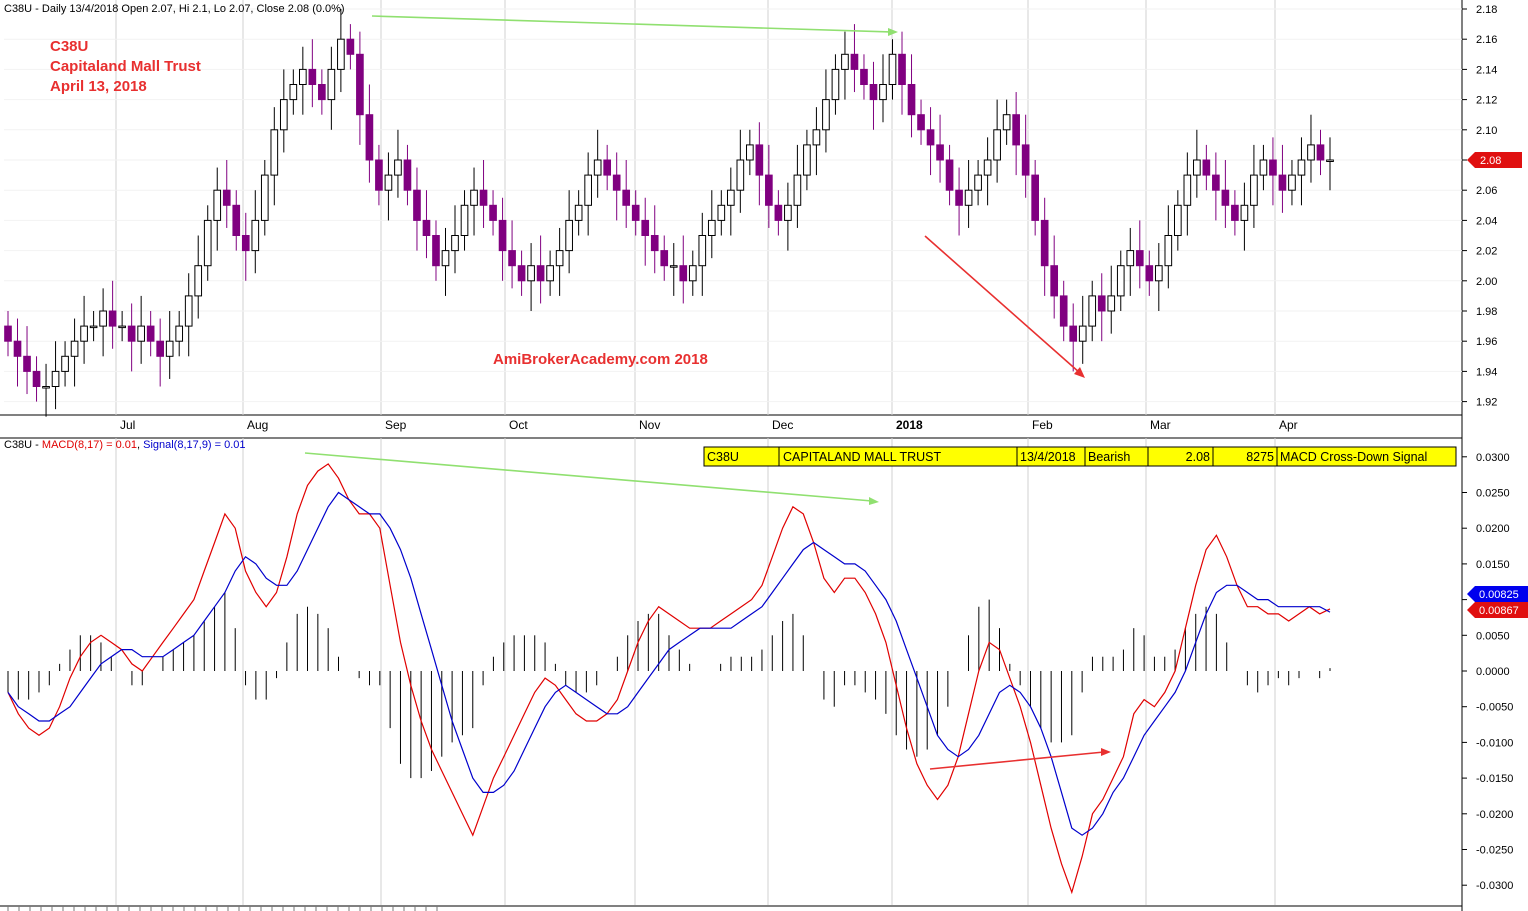 The height and width of the screenshot is (911, 1528). Describe the element at coordinates (1198, 457) in the screenshot. I see `signal-table-price: 2.08` at that location.